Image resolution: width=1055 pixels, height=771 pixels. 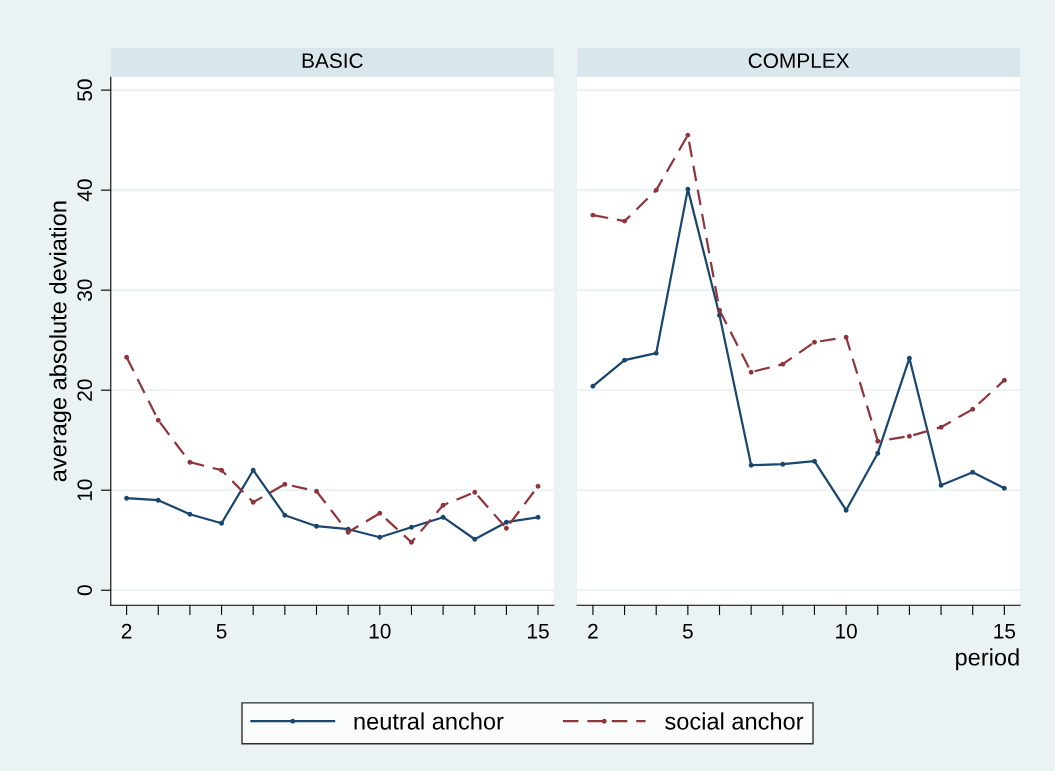 What do you see at coordinates (734, 721) in the screenshot?
I see `legend-label: social anchor` at bounding box center [734, 721].